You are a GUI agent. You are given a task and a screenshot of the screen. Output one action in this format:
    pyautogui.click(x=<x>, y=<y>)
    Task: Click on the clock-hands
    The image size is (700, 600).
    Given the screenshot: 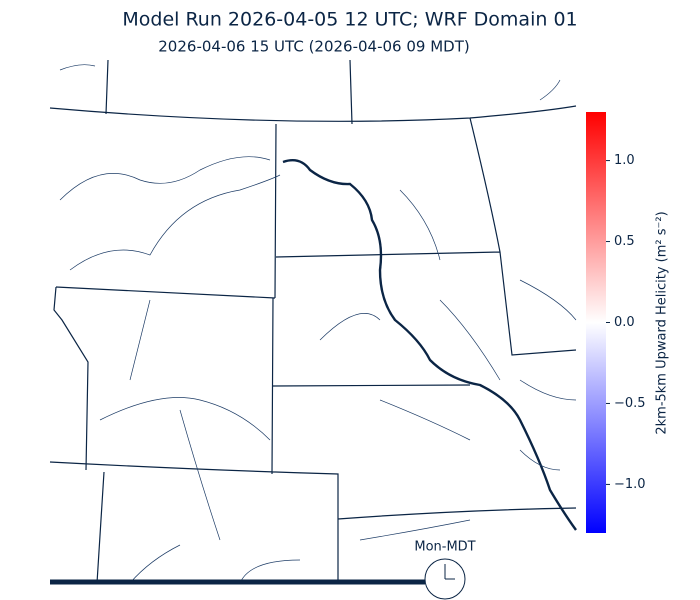 What is the action you would take?
    pyautogui.click(x=449, y=572)
    